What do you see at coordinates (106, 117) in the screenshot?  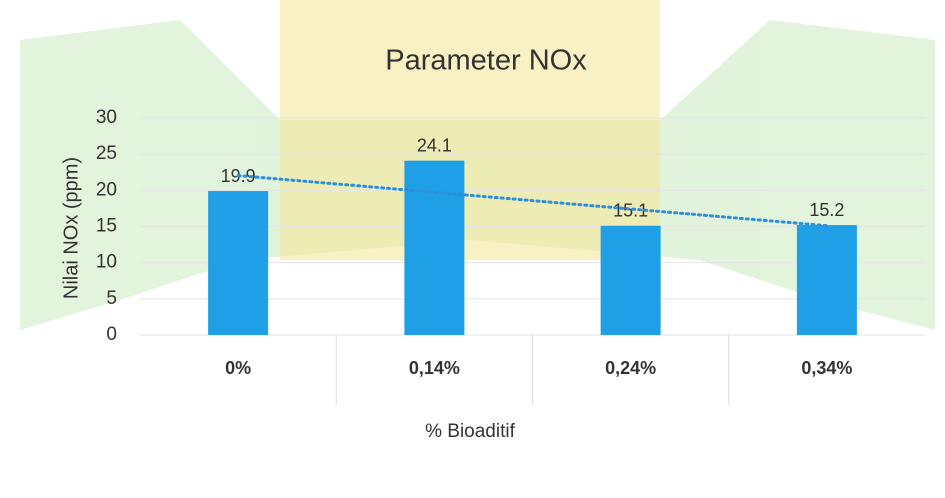 I see `y-tick-label: 30` at bounding box center [106, 117].